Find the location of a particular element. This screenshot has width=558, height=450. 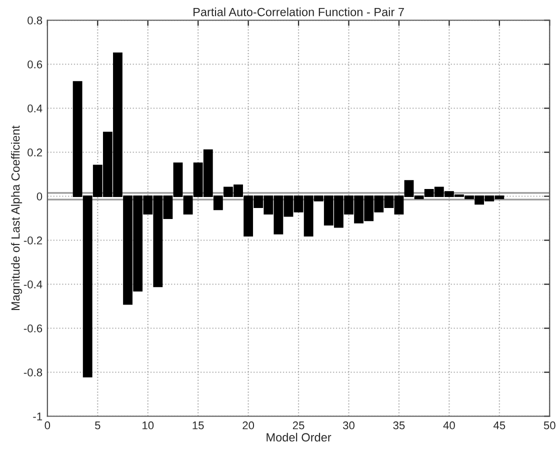

y-tick-label: 0.6 is located at coordinates (35, 64).